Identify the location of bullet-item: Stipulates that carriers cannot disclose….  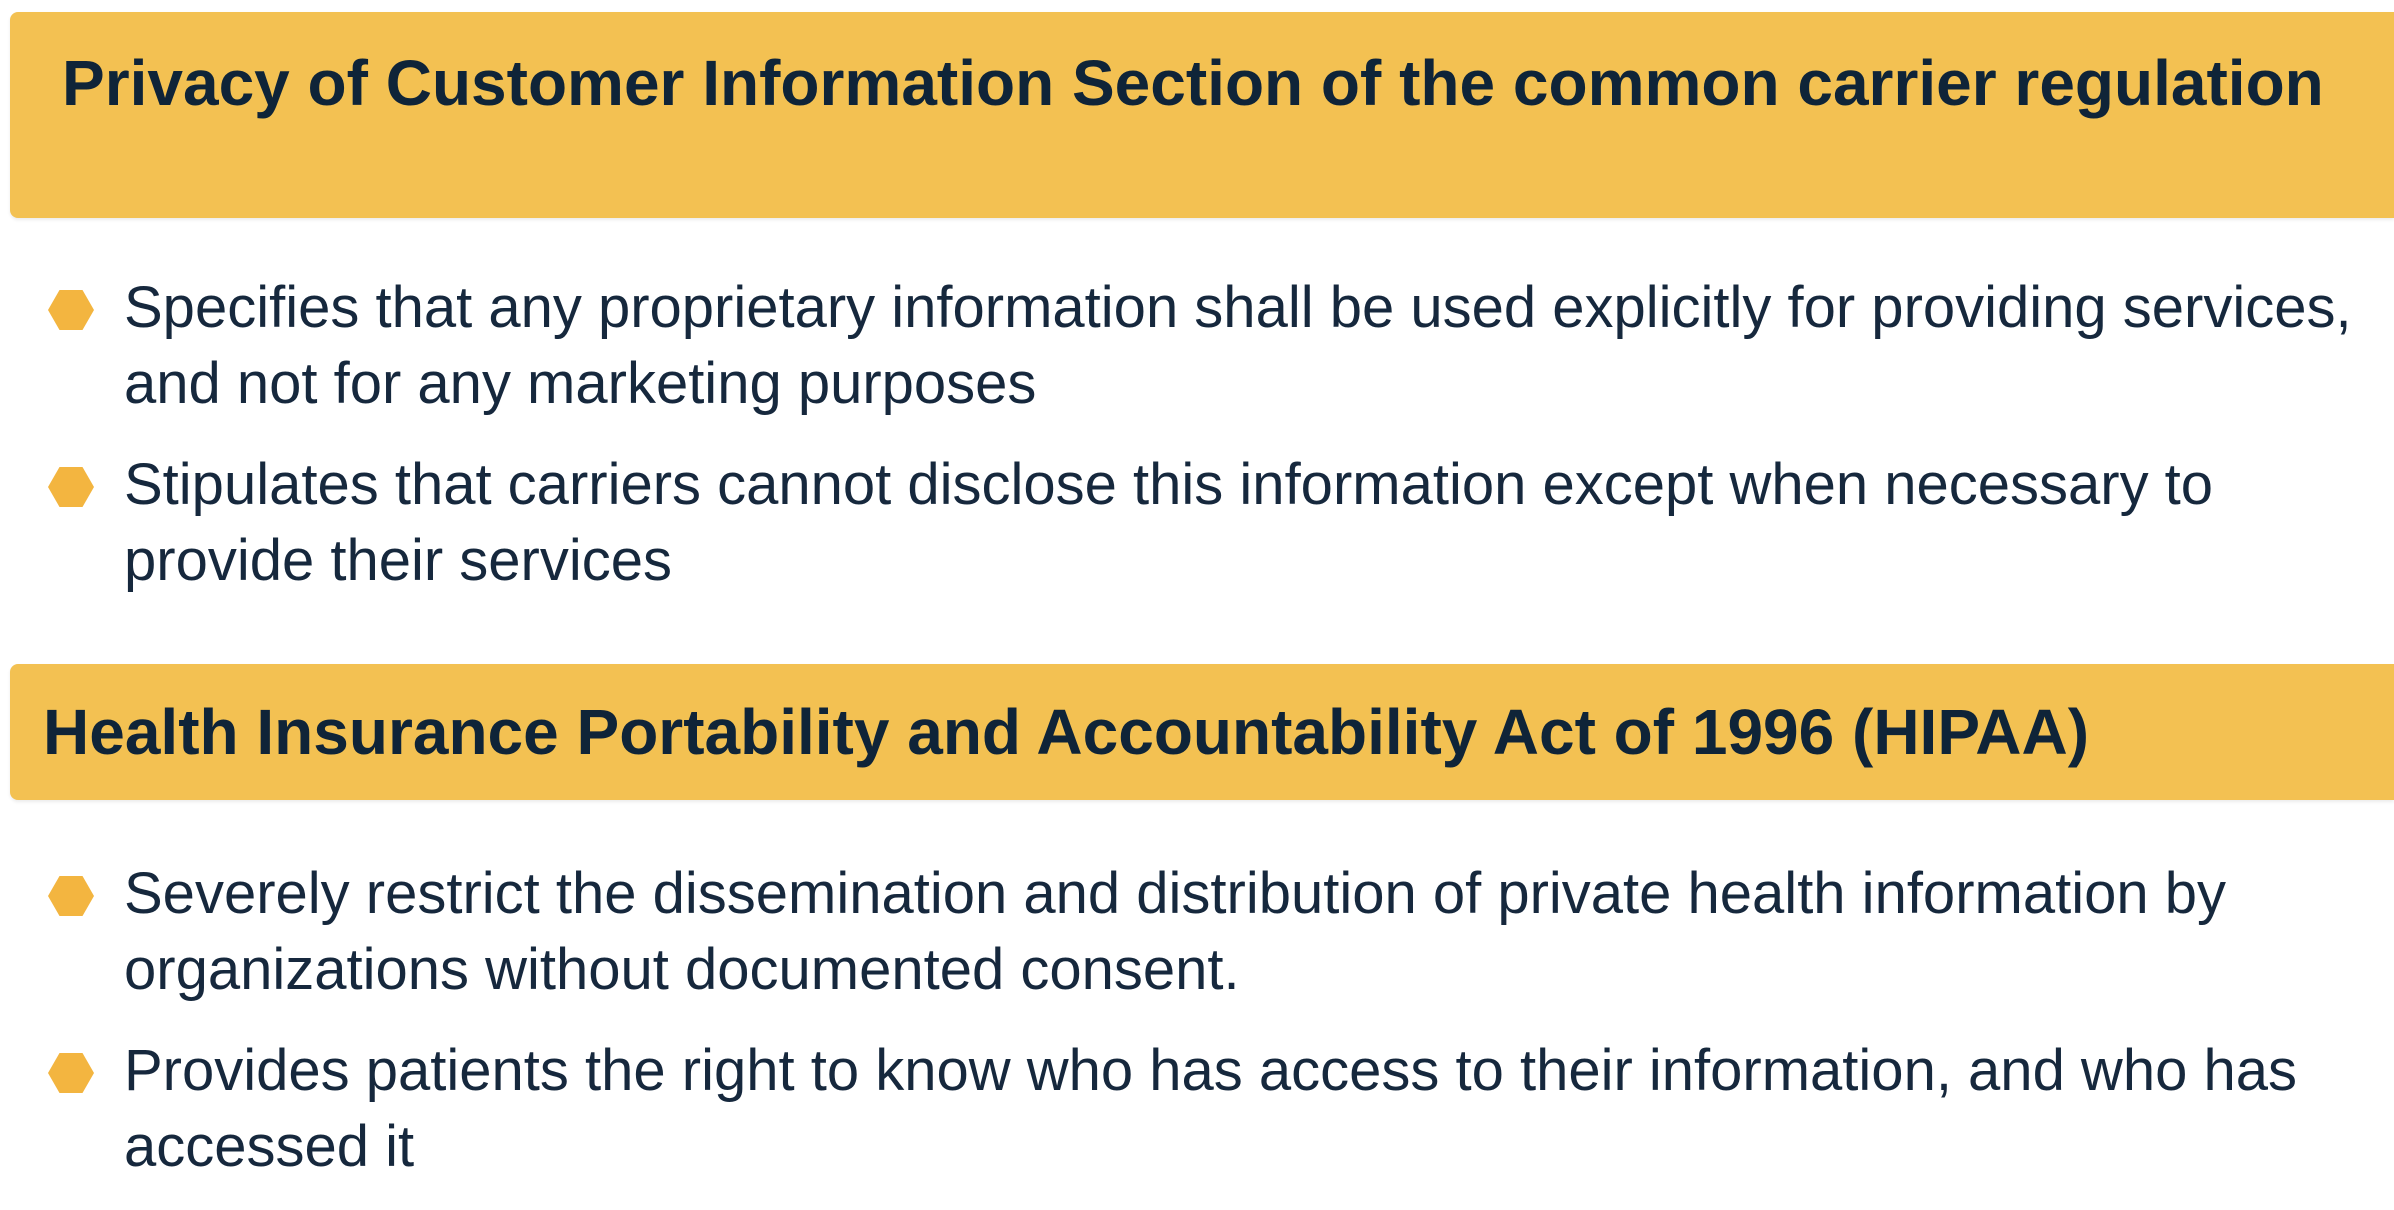
(1197, 523).